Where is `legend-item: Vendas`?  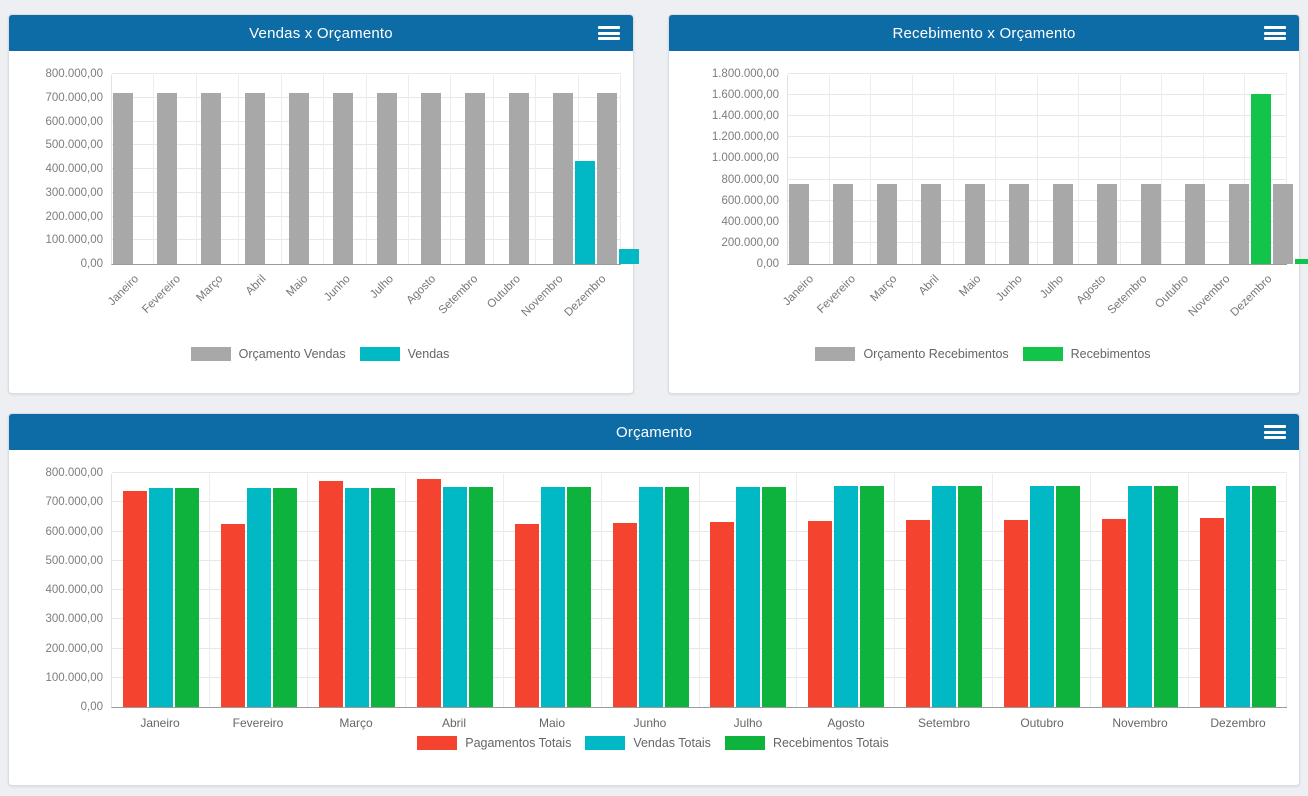 legend-item: Vendas is located at coordinates (404, 354).